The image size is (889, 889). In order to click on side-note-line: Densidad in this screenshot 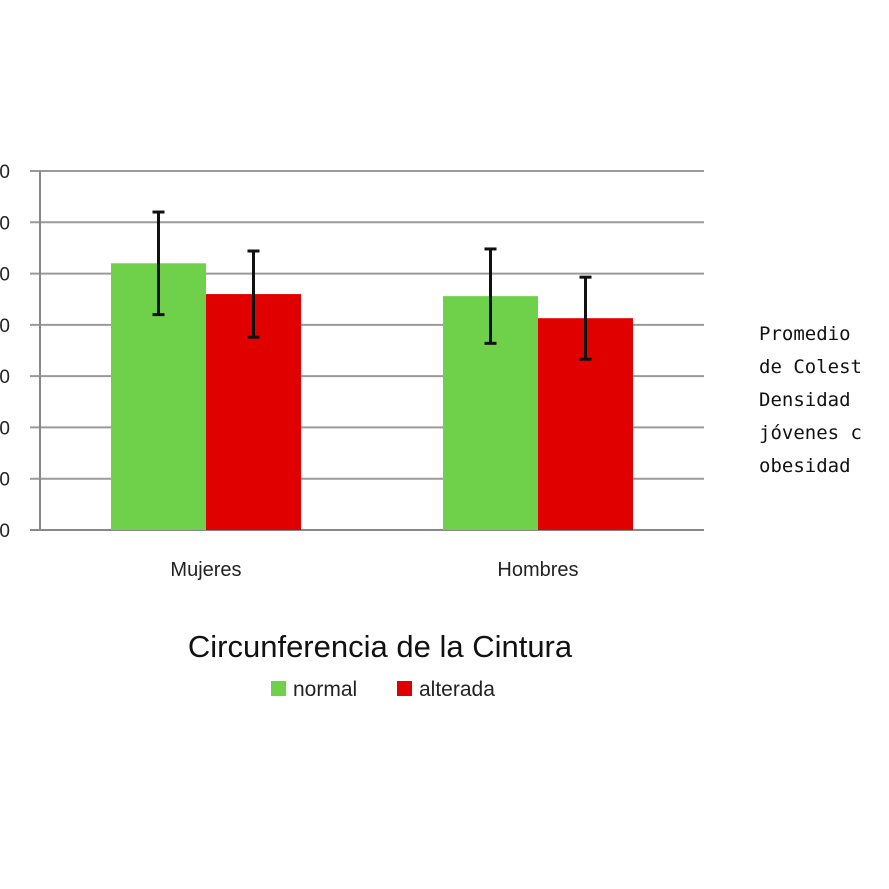, I will do `click(805, 400)`.